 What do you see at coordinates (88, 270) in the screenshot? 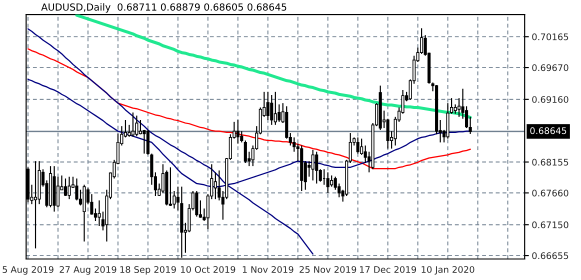
I see `x-tick-label: 27 Aug 2019` at bounding box center [88, 270].